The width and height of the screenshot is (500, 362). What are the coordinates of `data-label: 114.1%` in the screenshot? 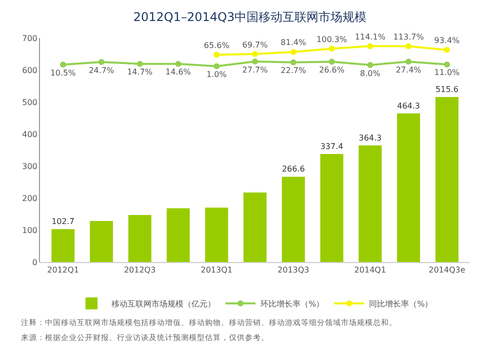 It's located at (370, 37).